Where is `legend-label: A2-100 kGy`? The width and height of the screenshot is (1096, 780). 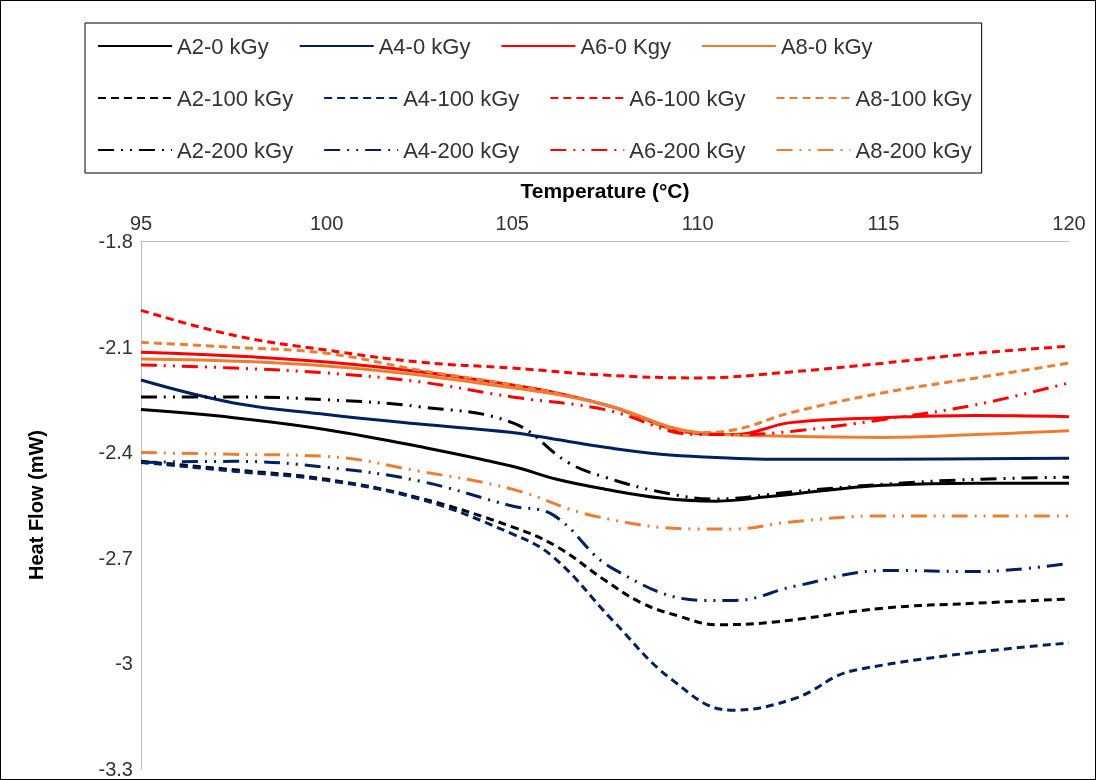
legend-label: A2-100 kGy is located at coordinates (235, 98).